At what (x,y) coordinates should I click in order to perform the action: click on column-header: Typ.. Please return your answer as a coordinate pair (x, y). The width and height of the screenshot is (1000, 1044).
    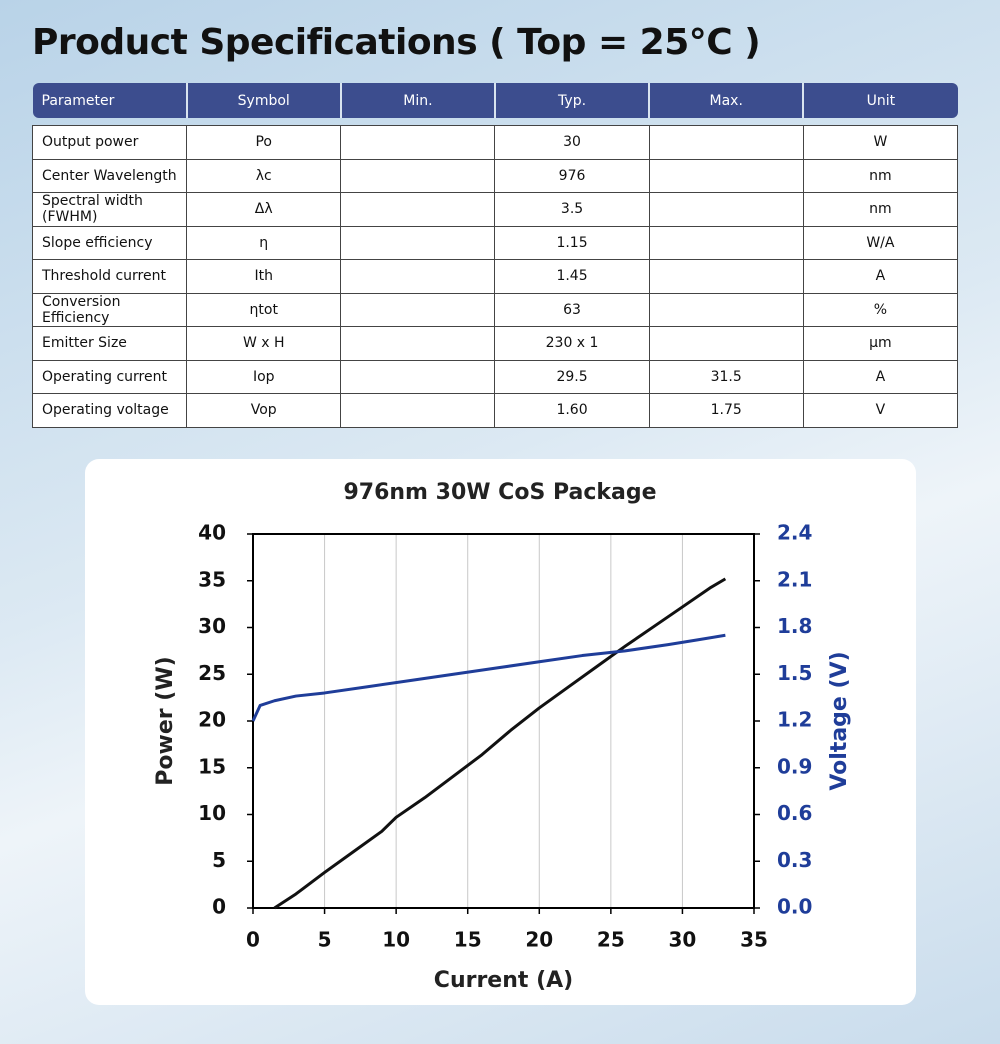
    Looking at the image, I should click on (571, 100).